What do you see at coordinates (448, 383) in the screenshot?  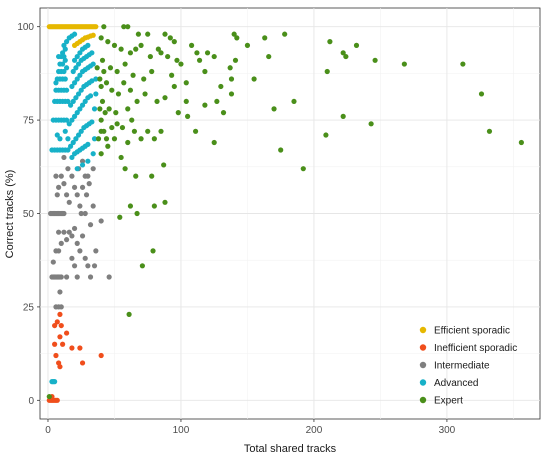 I see `legend-item: Advanced` at bounding box center [448, 383].